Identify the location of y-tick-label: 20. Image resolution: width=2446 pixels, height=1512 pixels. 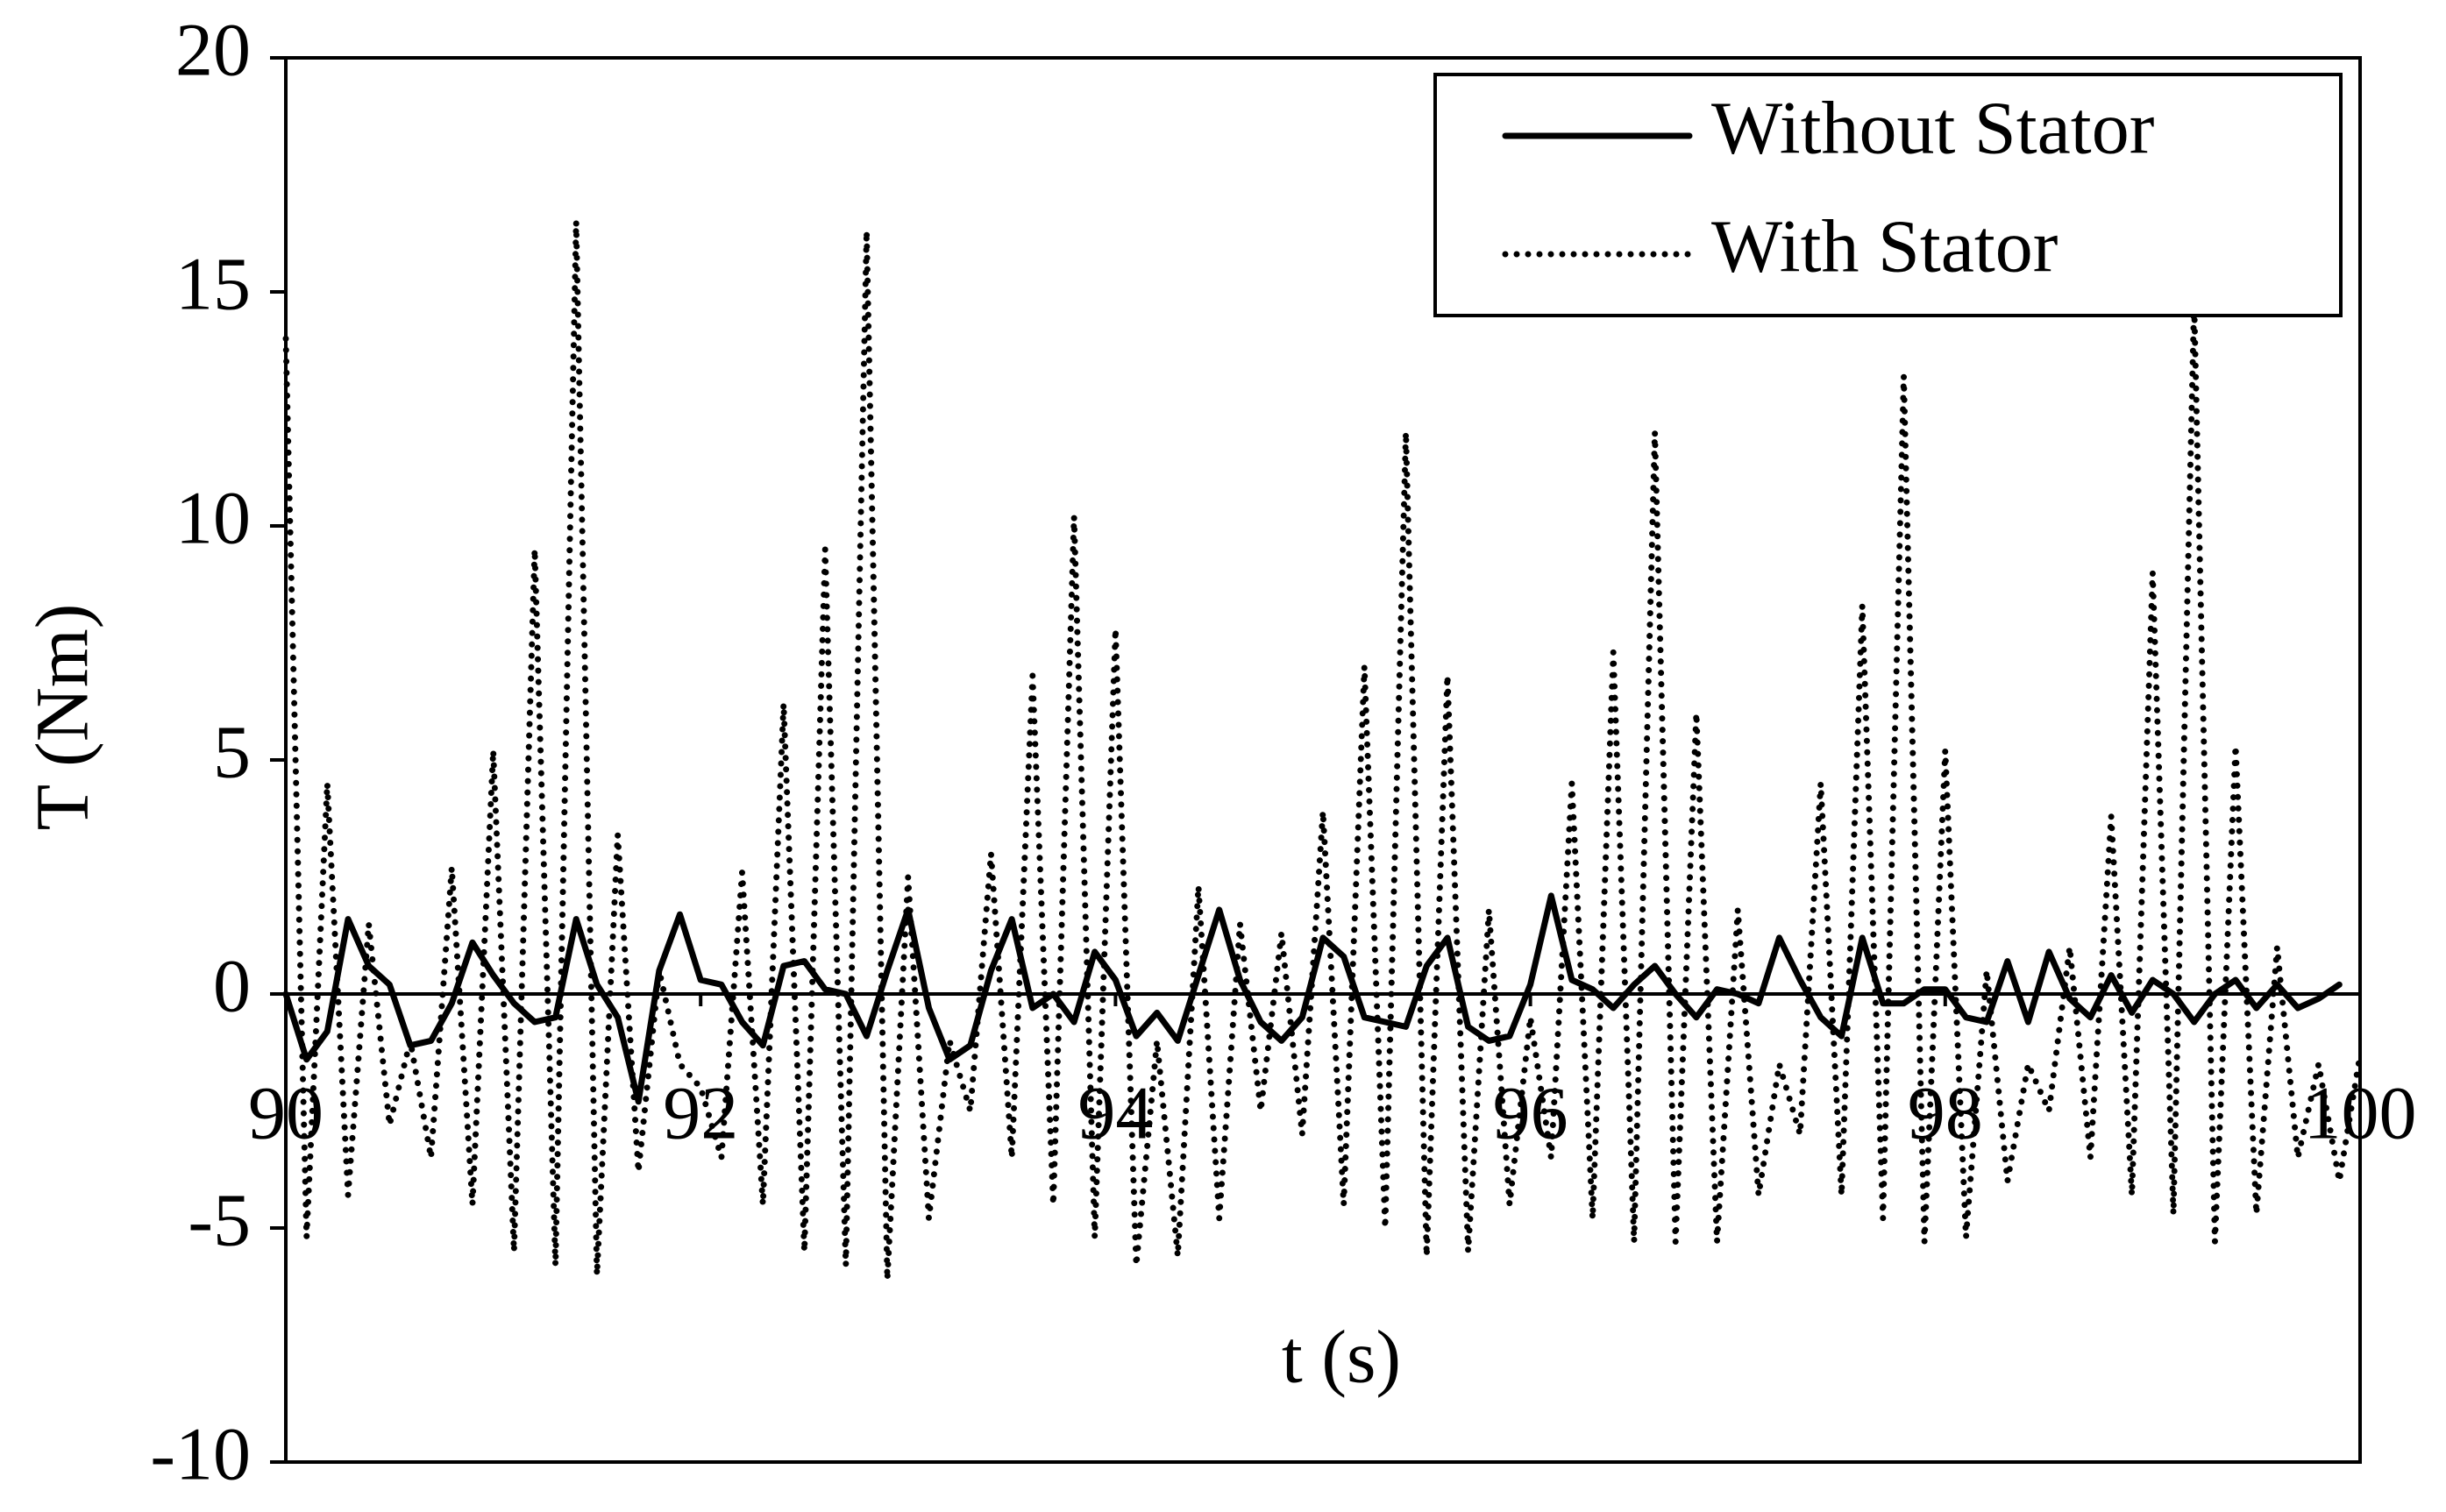
(213, 50).